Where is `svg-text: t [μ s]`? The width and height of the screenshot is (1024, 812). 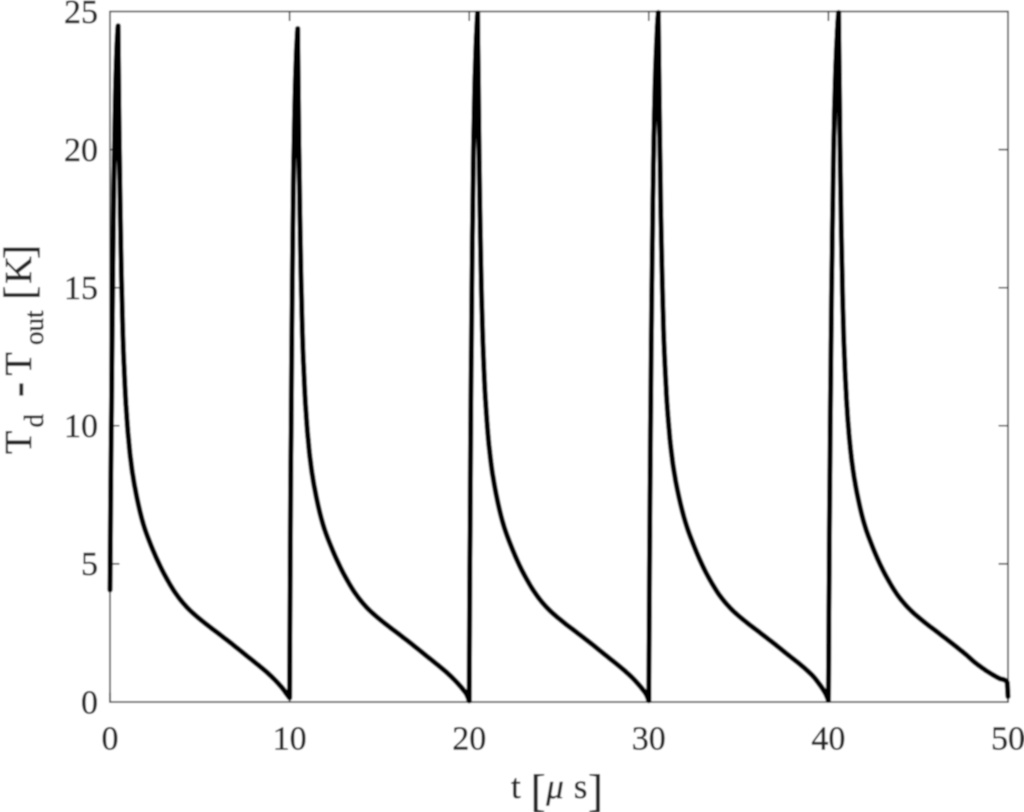 svg-text: t [μ s] is located at coordinates (557, 789).